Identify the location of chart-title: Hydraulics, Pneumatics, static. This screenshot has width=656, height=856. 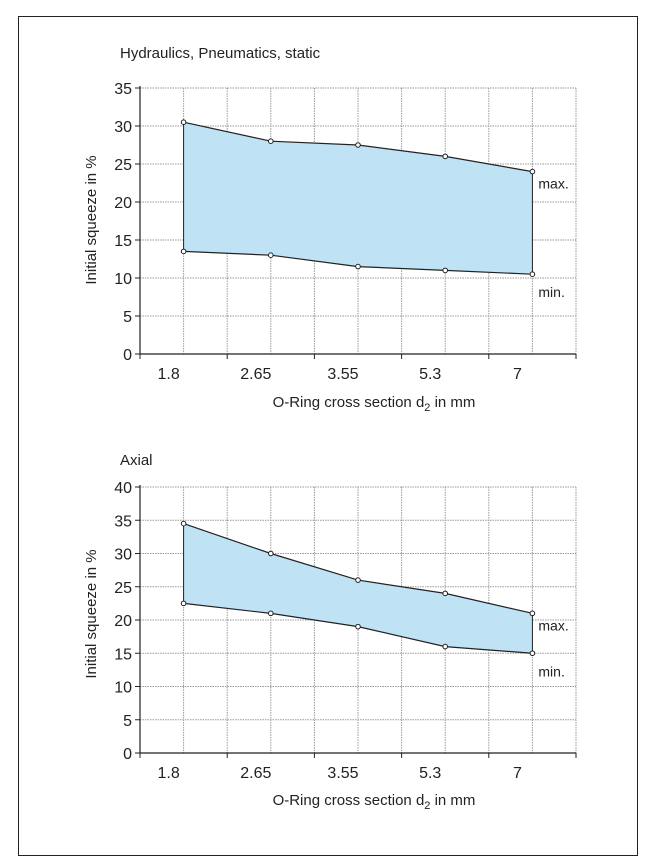
(220, 53).